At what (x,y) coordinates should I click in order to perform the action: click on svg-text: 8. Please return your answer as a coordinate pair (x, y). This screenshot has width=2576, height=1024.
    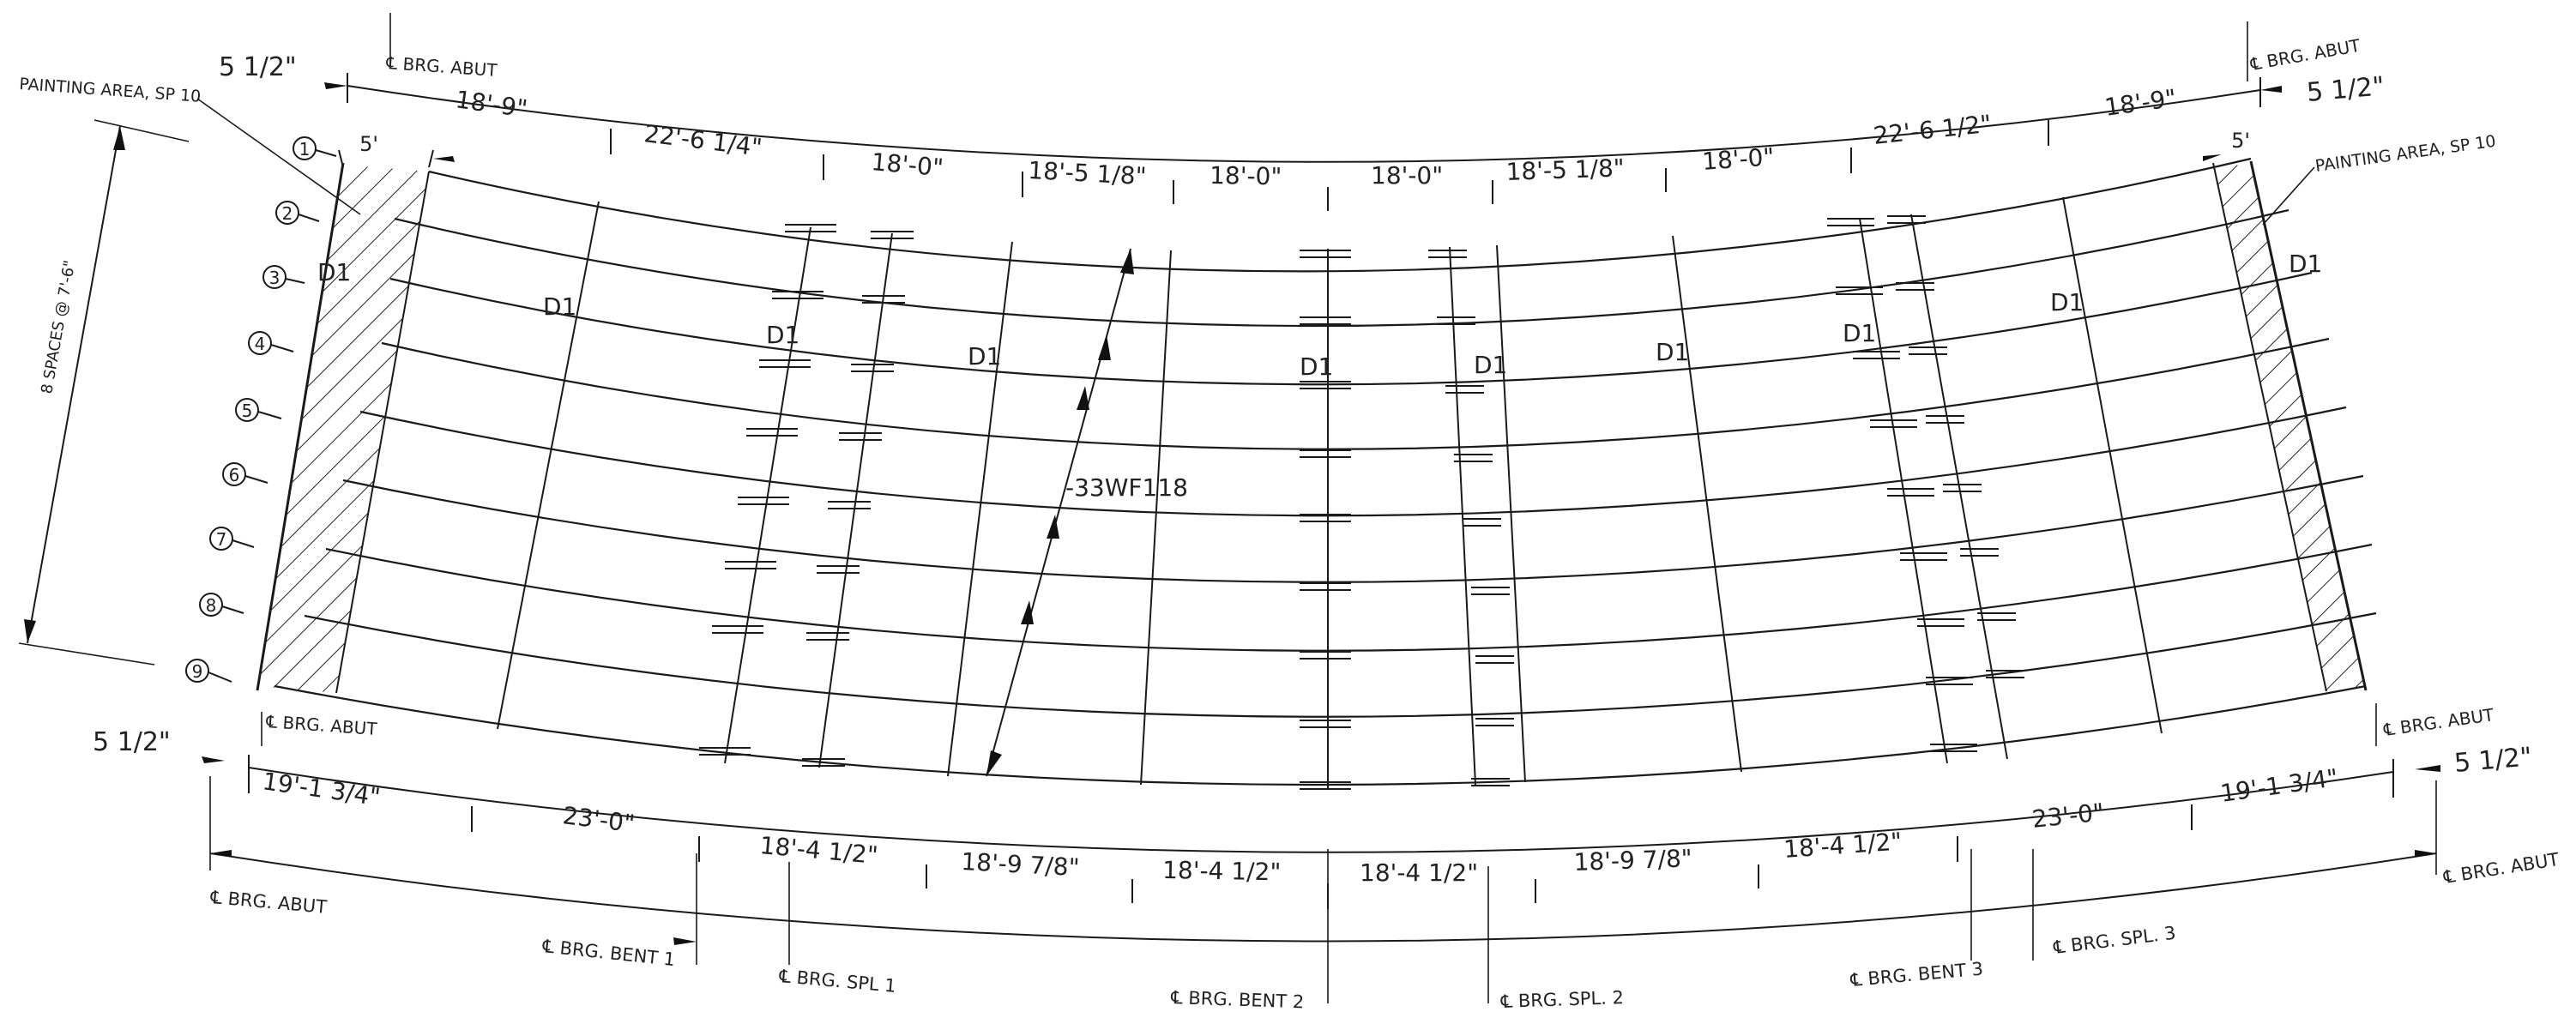
    Looking at the image, I should click on (211, 605).